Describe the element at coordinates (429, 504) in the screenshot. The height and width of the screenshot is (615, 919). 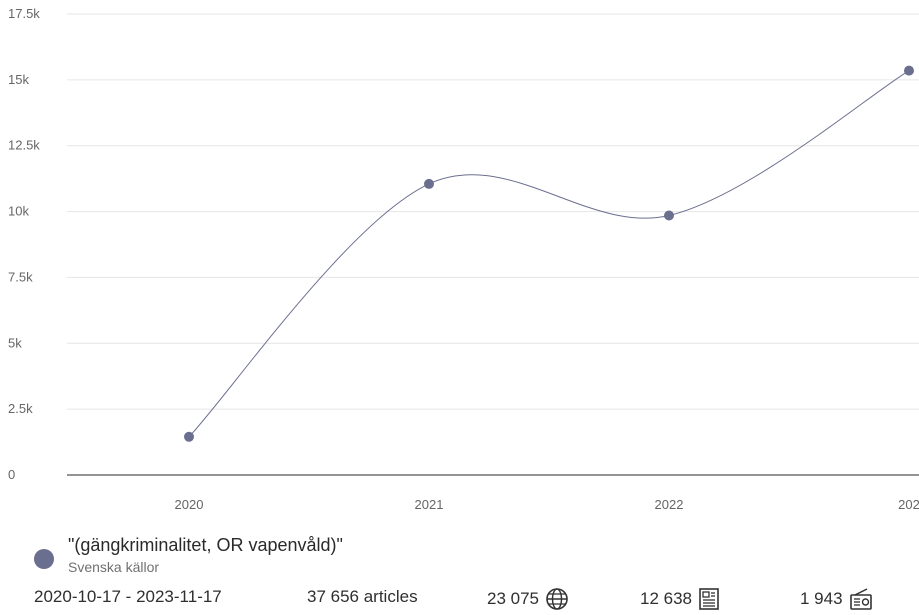
I see `x-tick-label: 2021` at that location.